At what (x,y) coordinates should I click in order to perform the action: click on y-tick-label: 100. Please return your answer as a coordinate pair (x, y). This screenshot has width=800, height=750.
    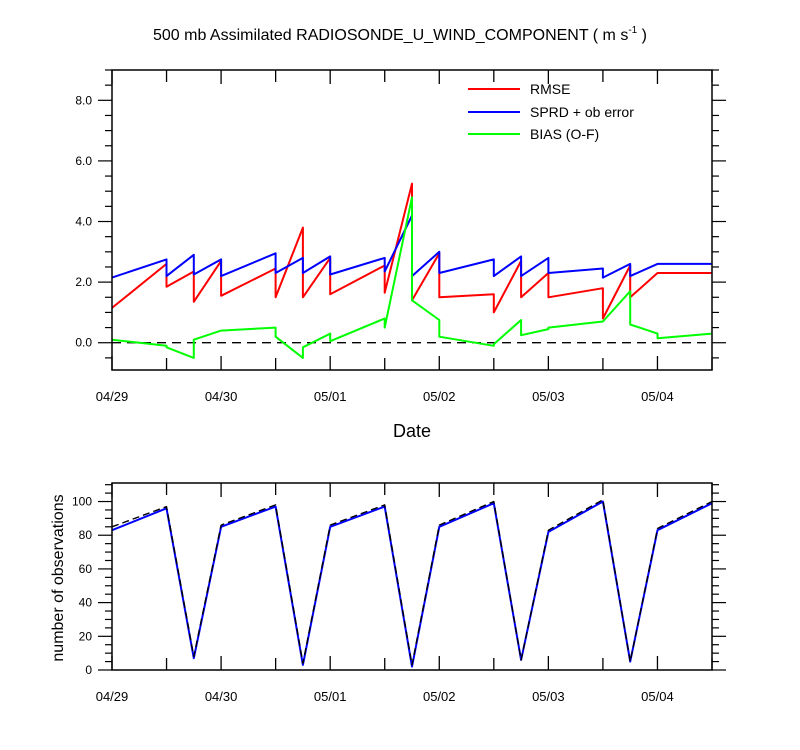
    Looking at the image, I should click on (82, 502).